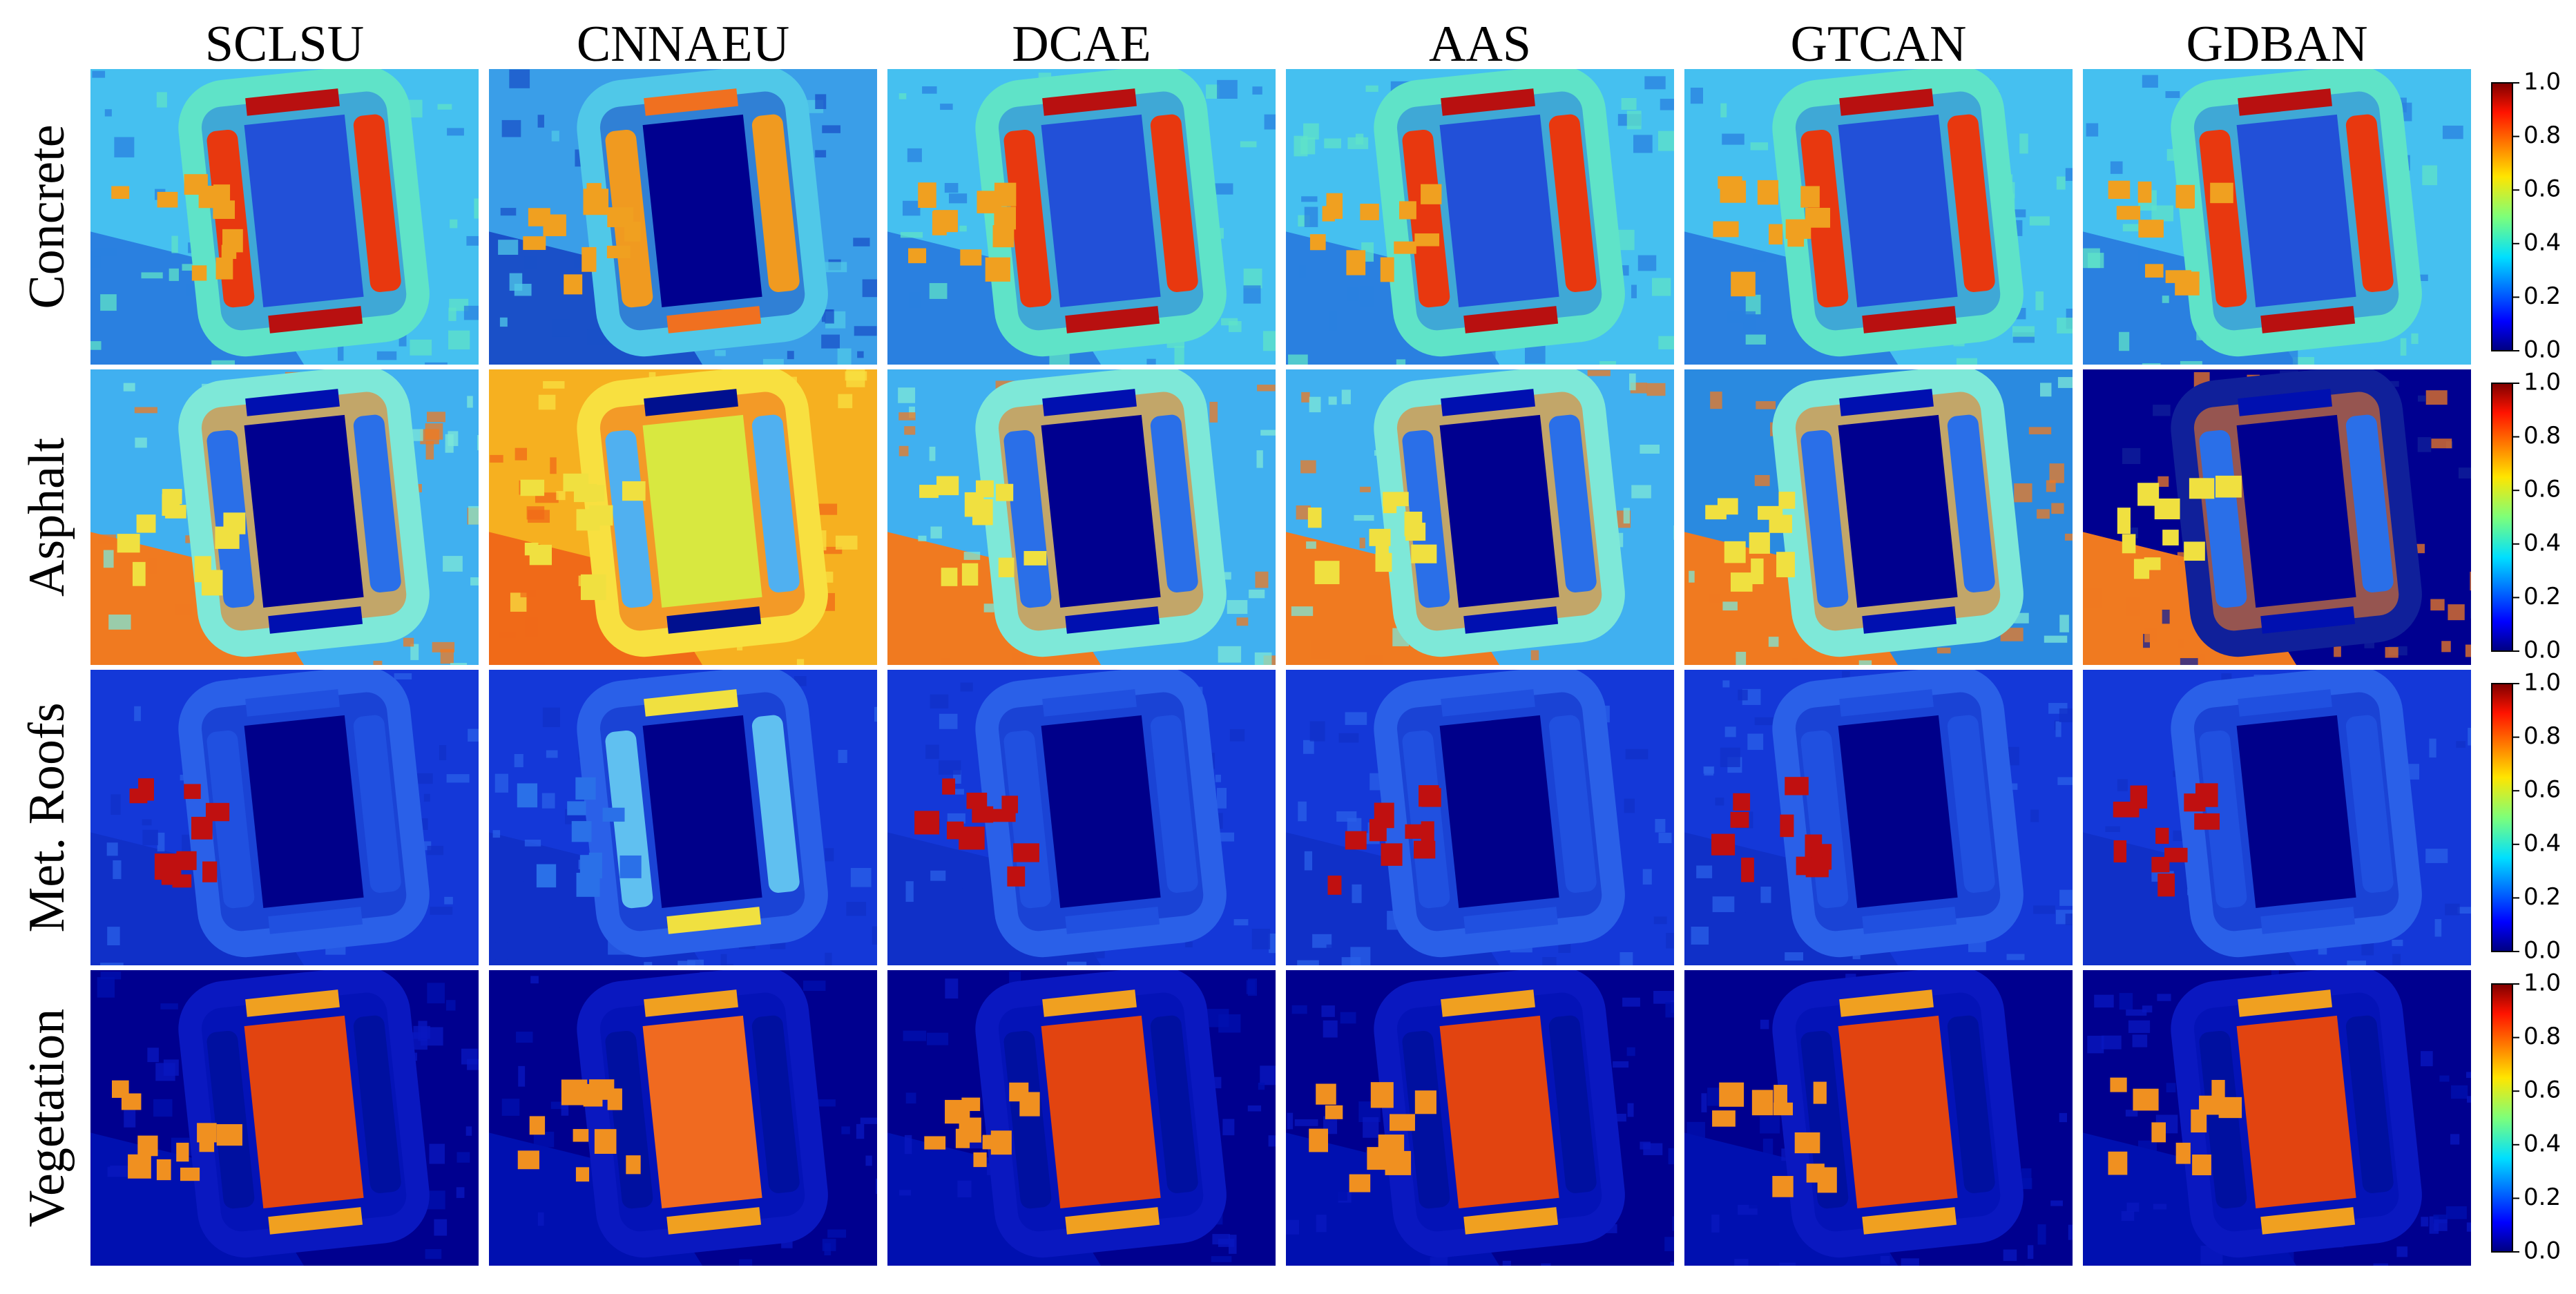 This screenshot has width=2576, height=1294. I want to click on colorbar-tick-label: 0.2, so click(2542, 596).